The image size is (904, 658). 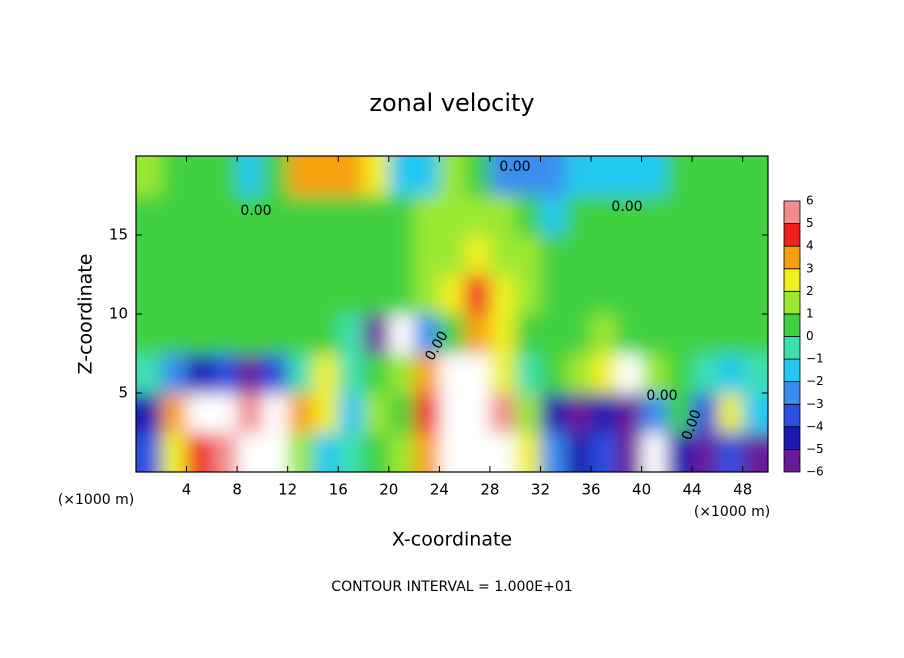 I want to click on colorbar-label: 4, so click(x=810, y=246).